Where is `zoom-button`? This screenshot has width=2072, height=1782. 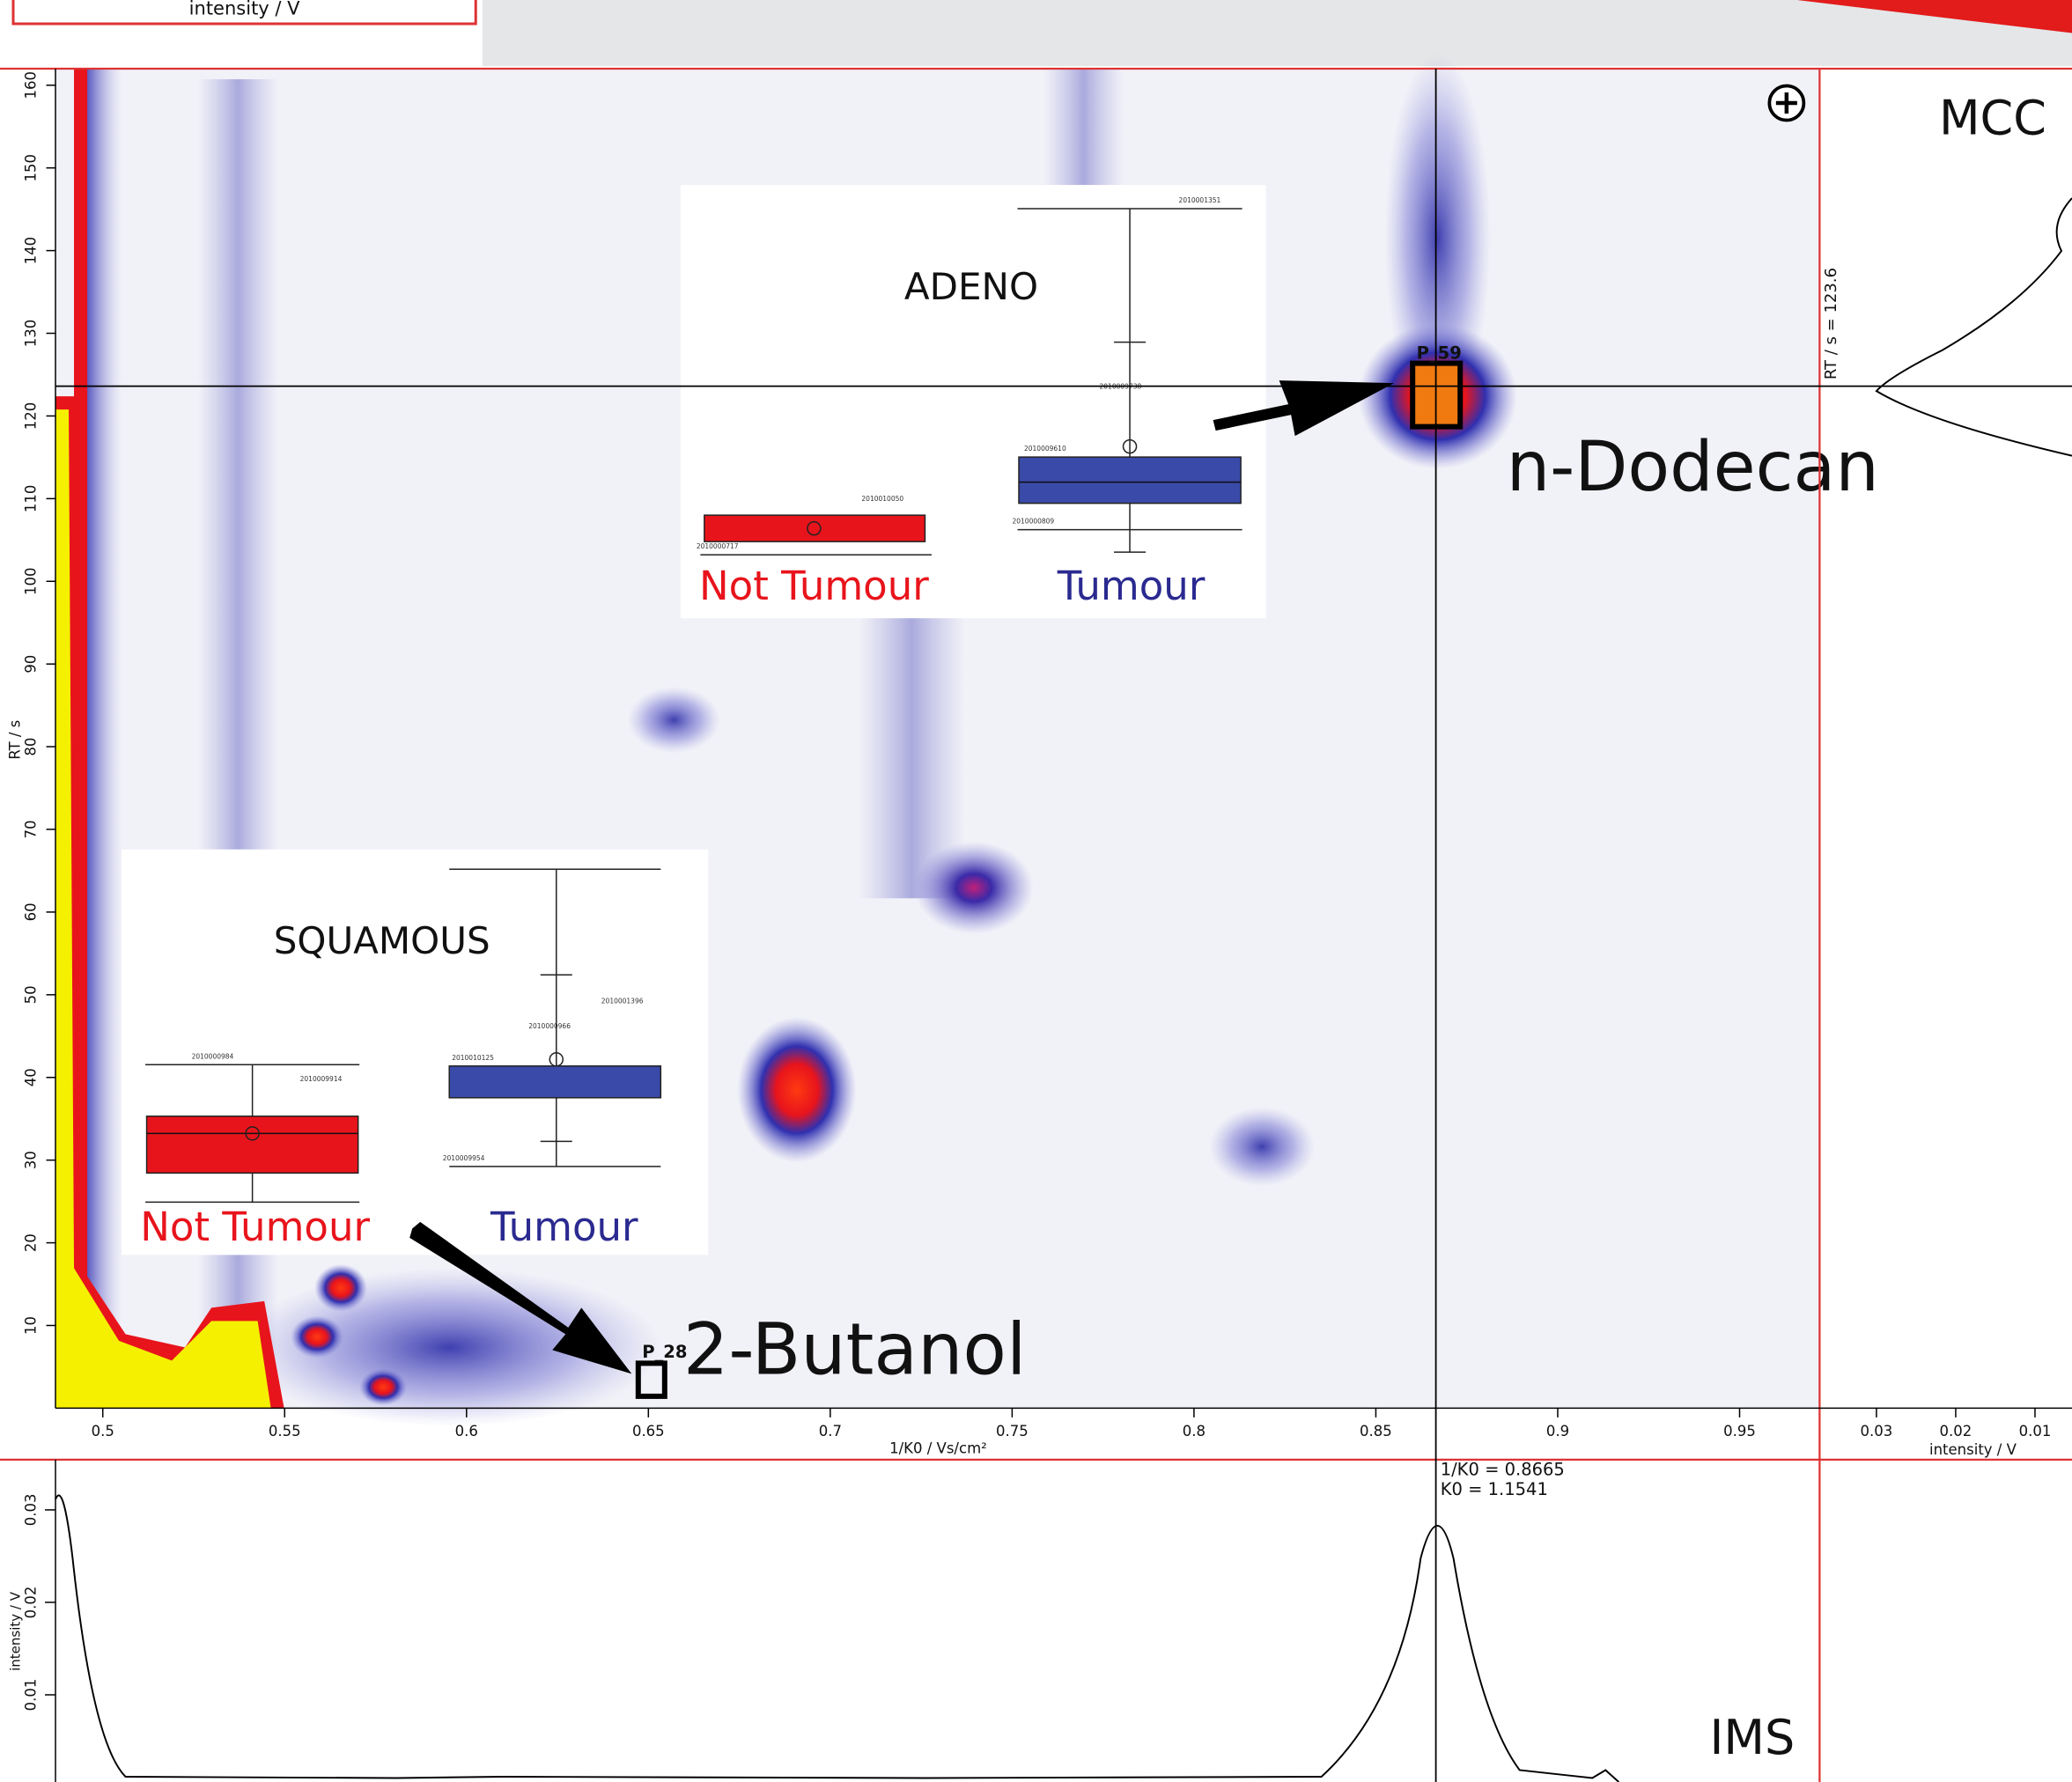 zoom-button is located at coordinates (1786, 103).